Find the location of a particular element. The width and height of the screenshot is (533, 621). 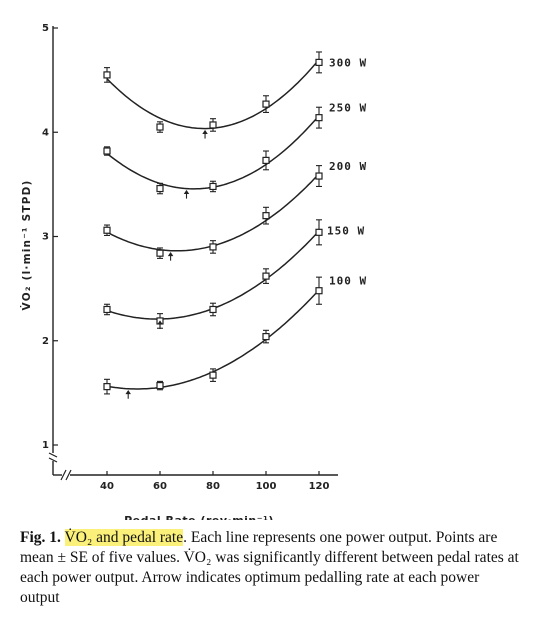

y-axis-title: V̇O₂ (l·min⁻¹ STPD) is located at coordinates (26, 244).